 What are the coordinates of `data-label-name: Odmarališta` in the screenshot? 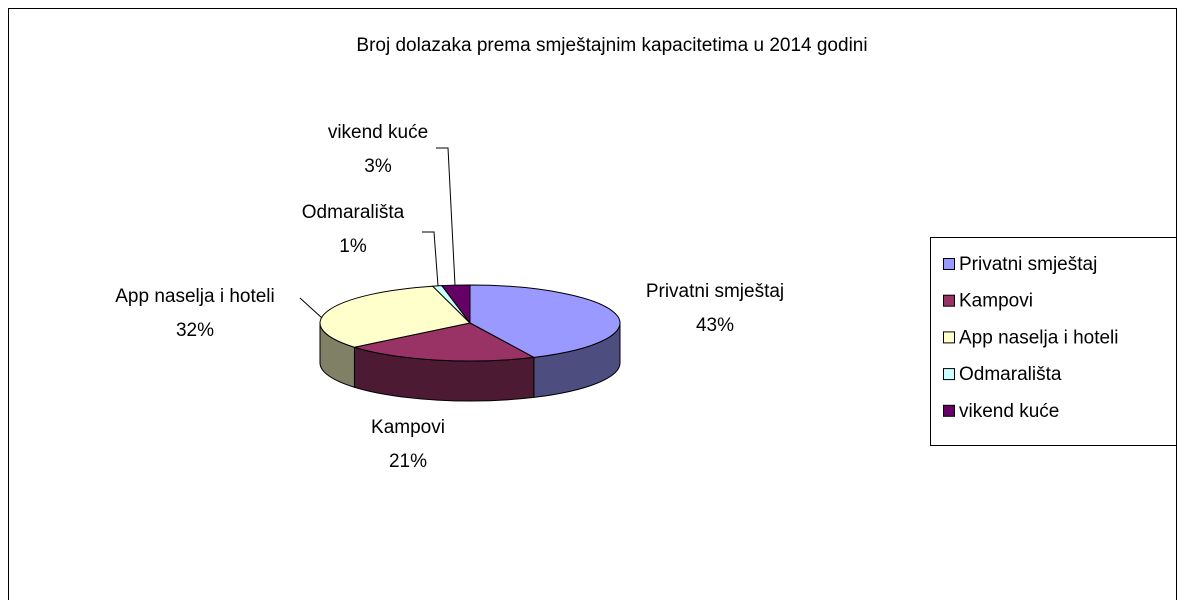 It's located at (353, 212).